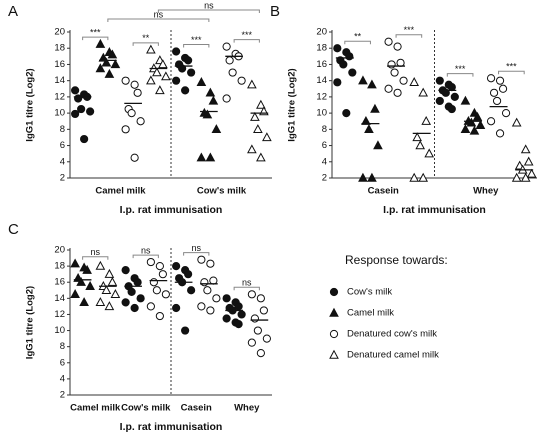  Describe the element at coordinates (62, 178) in the screenshot. I see `y-tick-label: 2` at that location.